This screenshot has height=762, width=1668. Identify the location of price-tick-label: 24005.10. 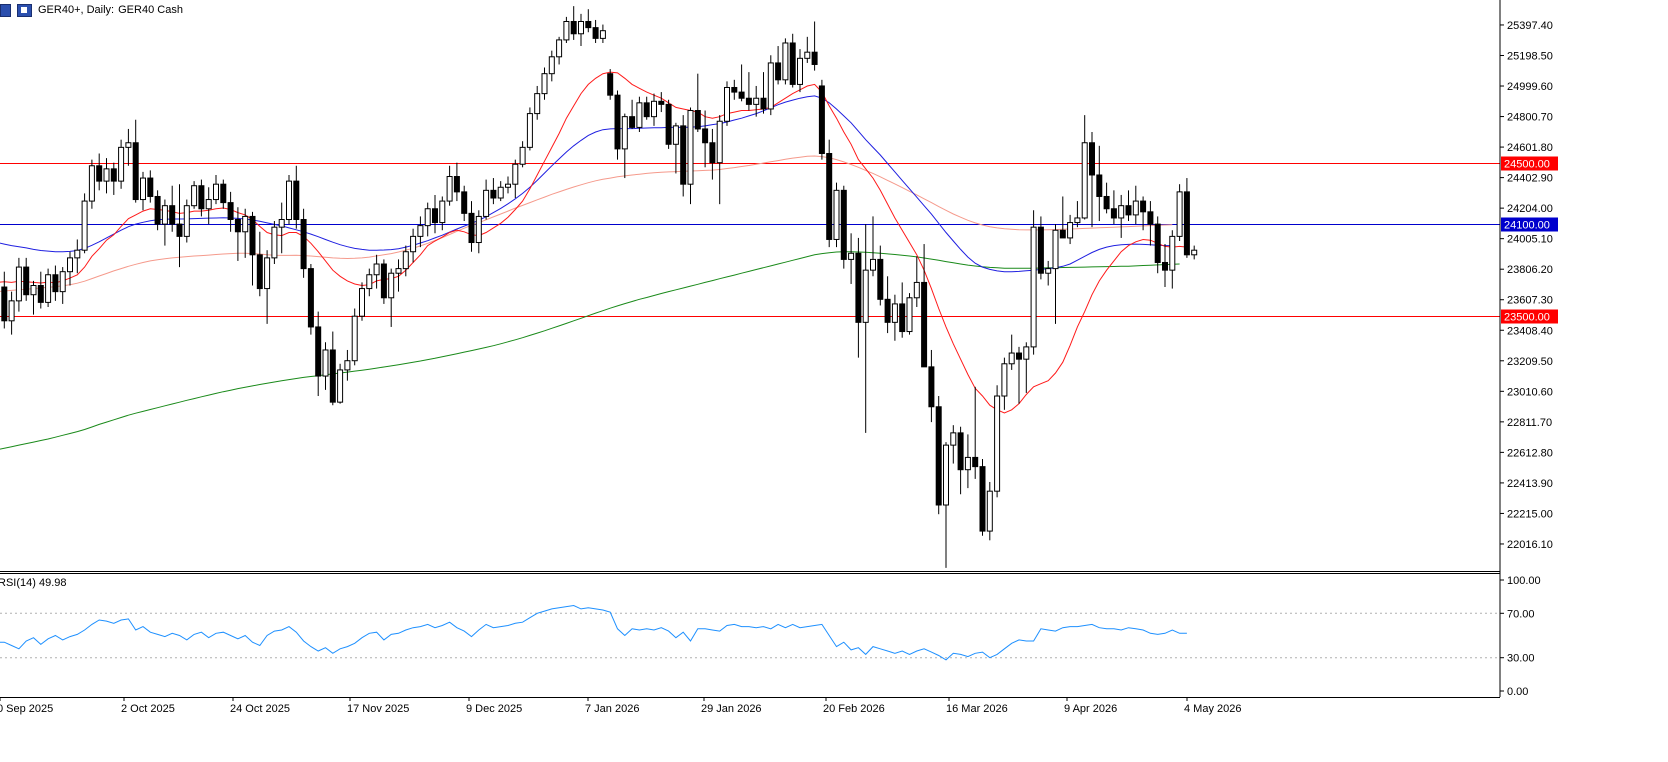
(1530, 240).